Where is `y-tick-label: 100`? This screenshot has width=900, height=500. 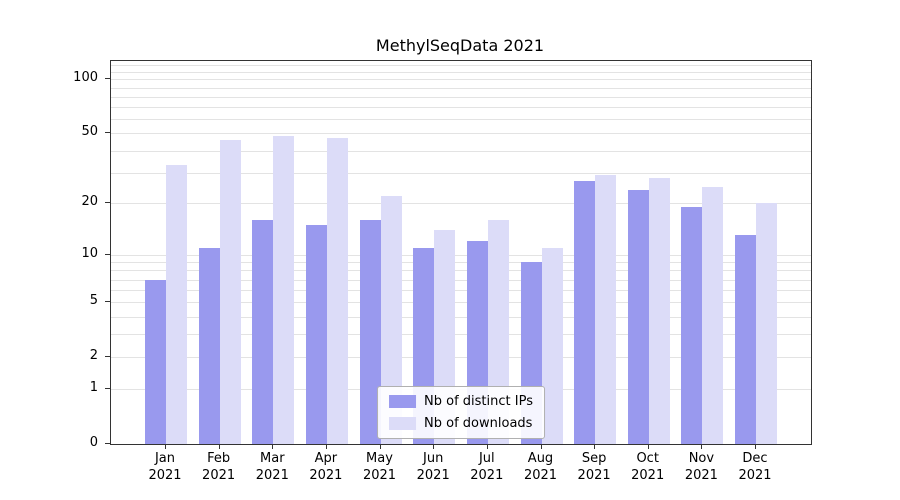 y-tick-label: 100 is located at coordinates (85, 78).